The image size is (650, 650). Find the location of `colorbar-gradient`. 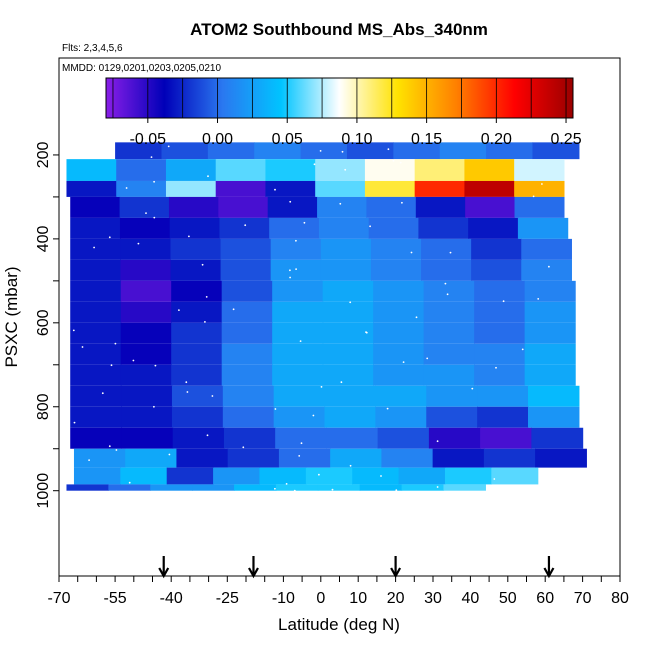

colorbar-gradient is located at coordinates (339, 98).